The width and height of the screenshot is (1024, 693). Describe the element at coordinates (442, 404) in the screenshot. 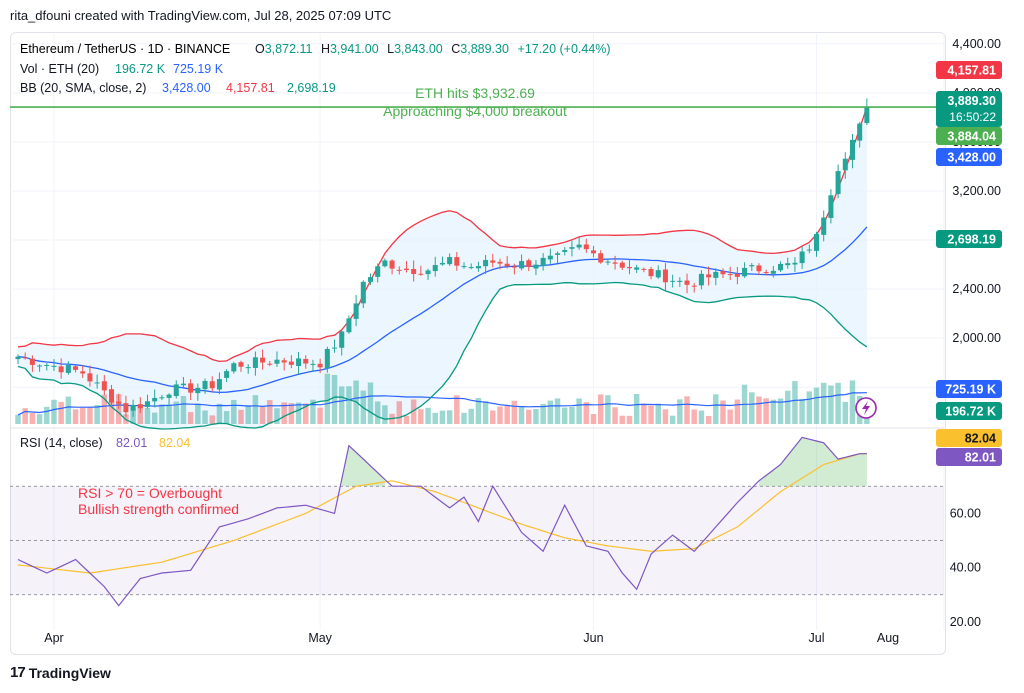

I see `volume-ma-line` at that location.